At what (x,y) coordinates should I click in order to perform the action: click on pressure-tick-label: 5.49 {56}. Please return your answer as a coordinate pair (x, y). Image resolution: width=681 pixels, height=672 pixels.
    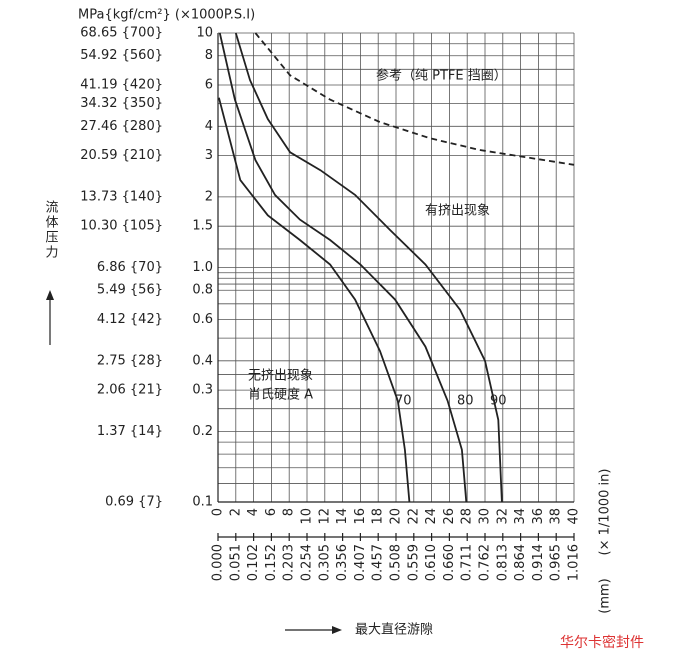
    Looking at the image, I should click on (130, 290).